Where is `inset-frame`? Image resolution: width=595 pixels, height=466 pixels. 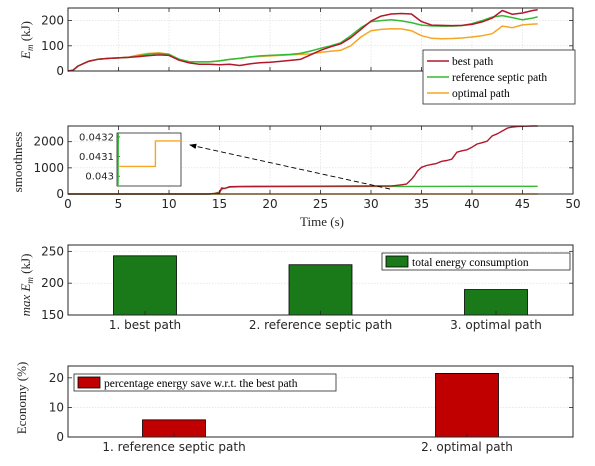 inset-frame is located at coordinates (149, 159).